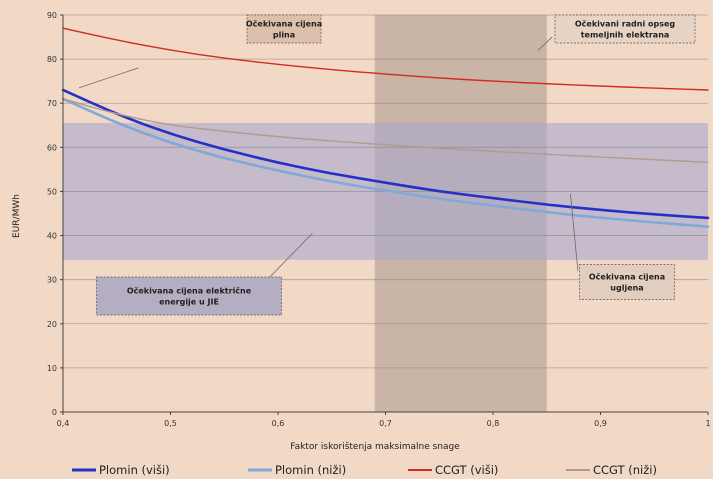 This screenshot has width=713, height=479. Describe the element at coordinates (600, 423) in the screenshot. I see `x-tick-label: 0,9` at that location.